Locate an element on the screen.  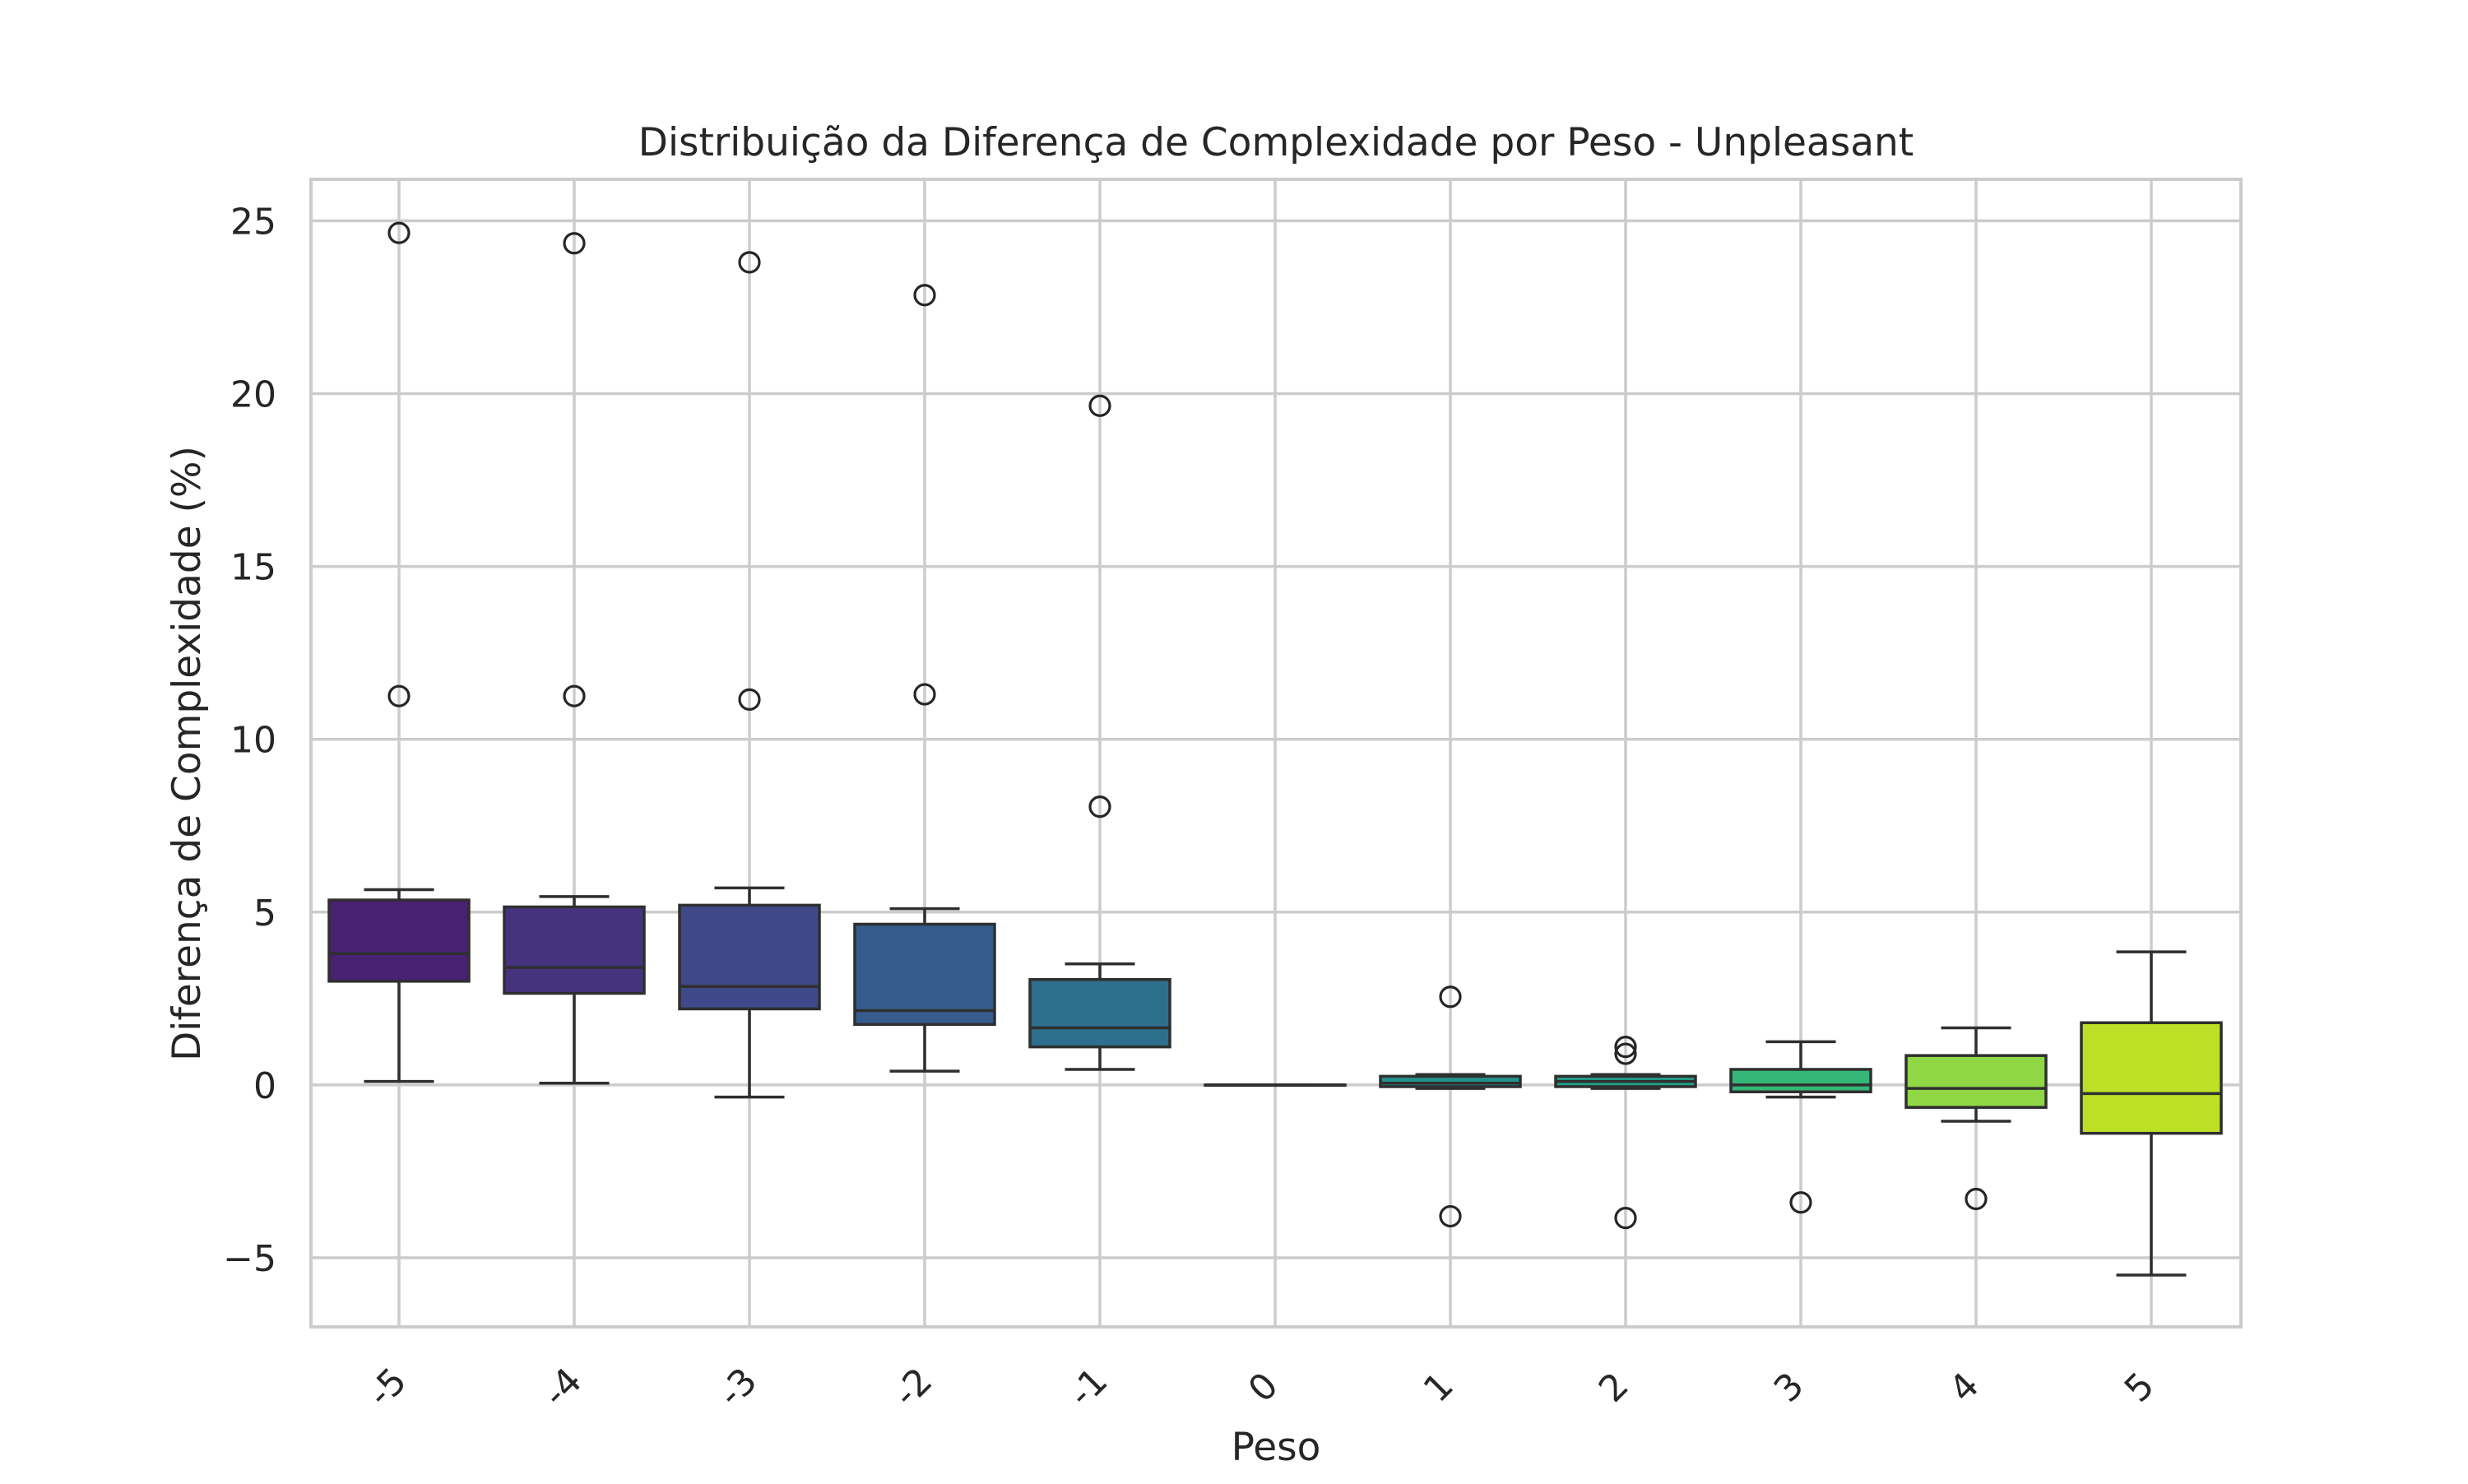
x-tick-label: 2 is located at coordinates (1614, 1388).